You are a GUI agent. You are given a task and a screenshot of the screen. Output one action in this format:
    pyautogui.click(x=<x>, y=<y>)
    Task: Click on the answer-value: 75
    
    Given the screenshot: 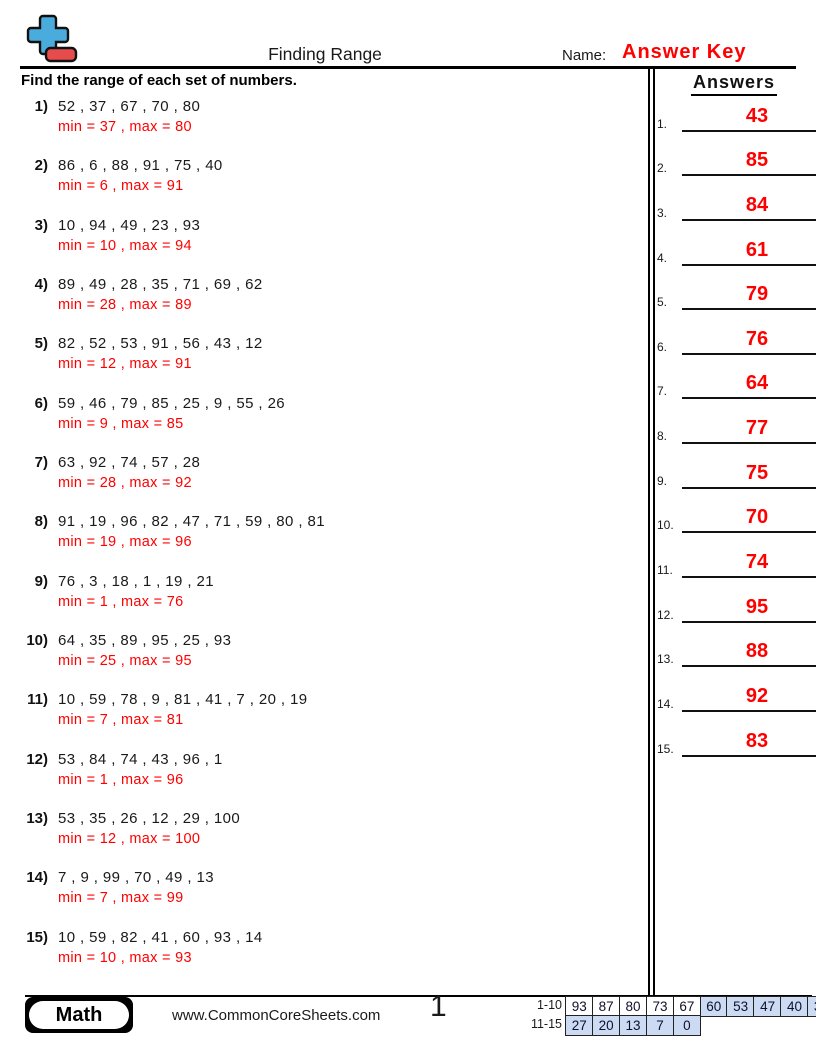 What is the action you would take?
    pyautogui.click(x=757, y=472)
    